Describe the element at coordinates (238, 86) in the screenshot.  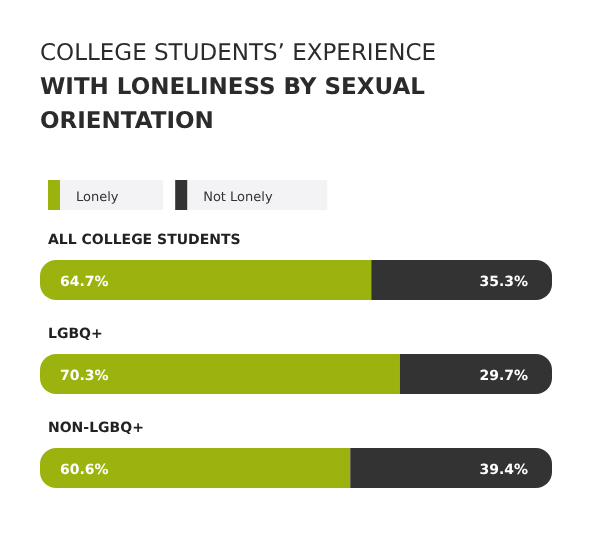
I see `chart-title: COLLEGE STUDENTS’ EXPERIENCE WITH LONELINESS BY SEXUAL ORIENTATION` at that location.